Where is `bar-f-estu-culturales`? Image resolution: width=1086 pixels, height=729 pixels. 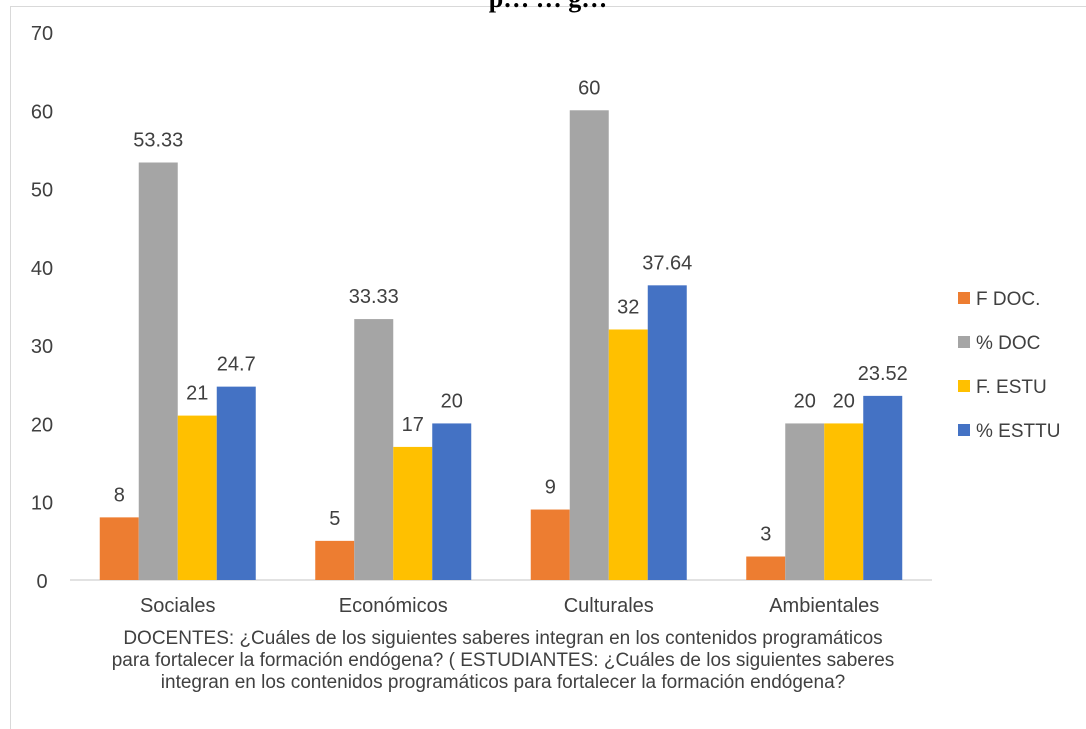 bar-f-estu-culturales is located at coordinates (628, 454).